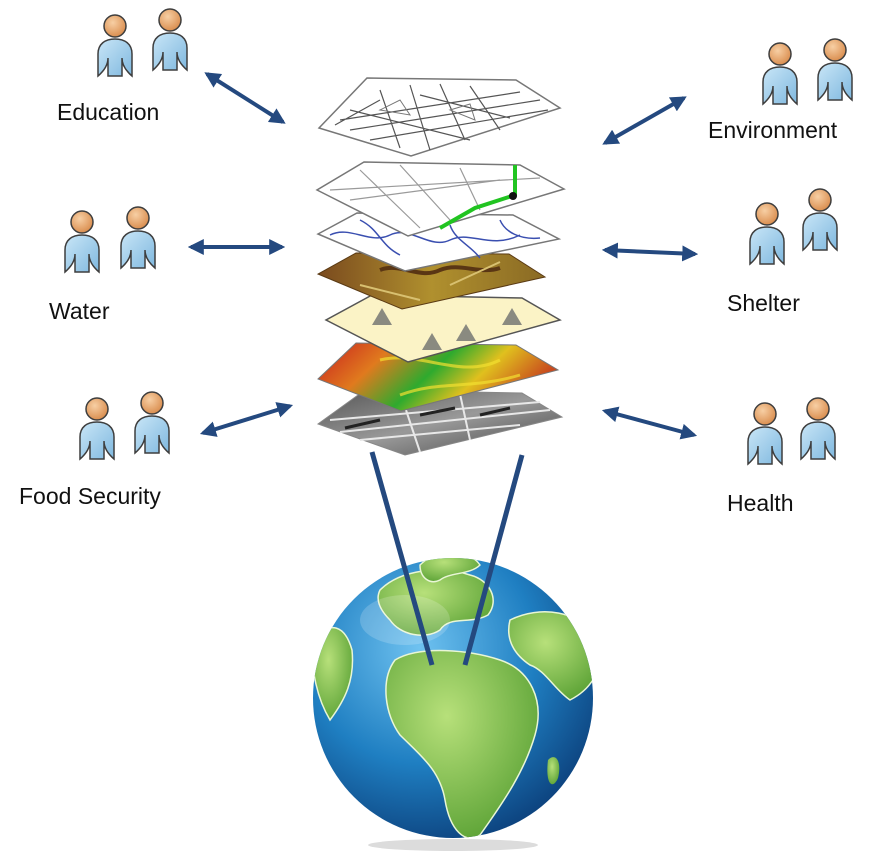 This screenshot has width=874, height=851. I want to click on elevation-layer, so click(438, 377).